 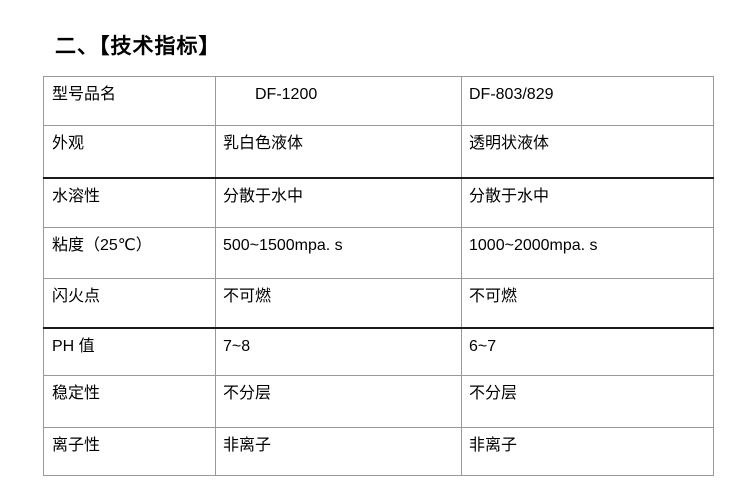 I want to click on spec-value-cell-df803: DF-803/829, so click(x=587, y=101).